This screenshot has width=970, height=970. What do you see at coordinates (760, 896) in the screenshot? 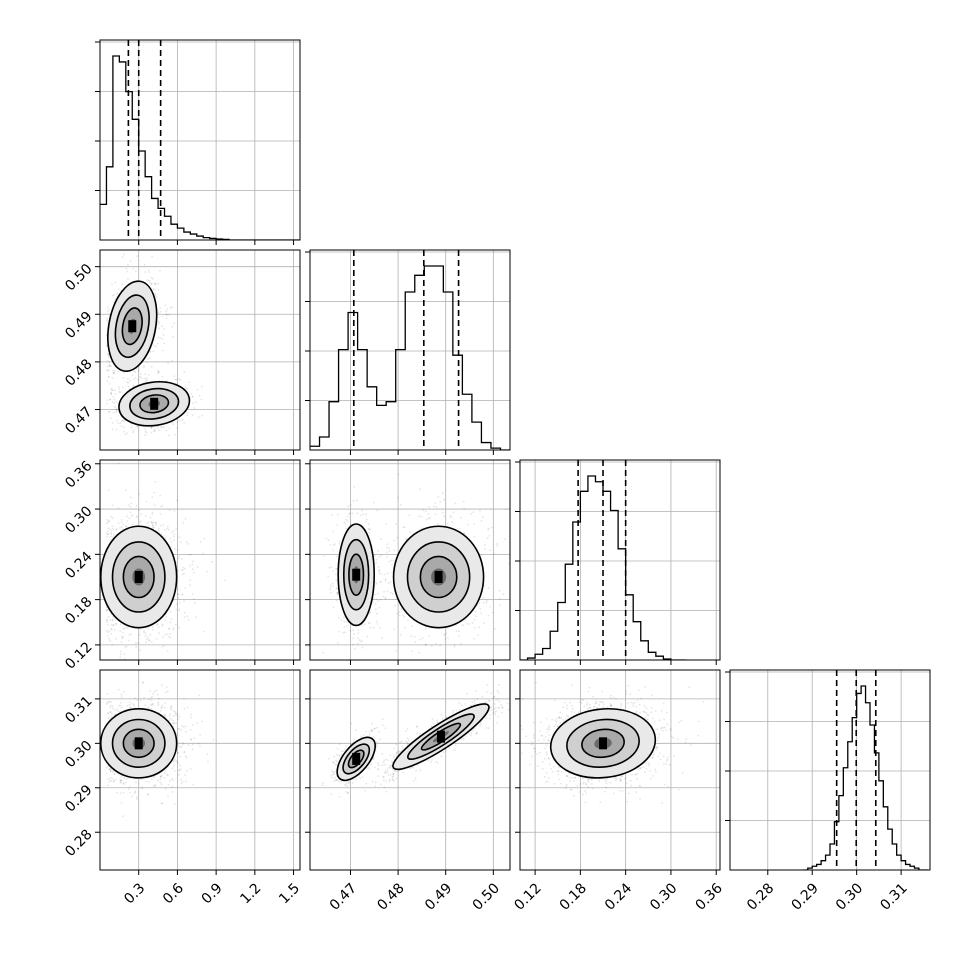
I see `x-tick-label-3-0: 0.28` at bounding box center [760, 896].